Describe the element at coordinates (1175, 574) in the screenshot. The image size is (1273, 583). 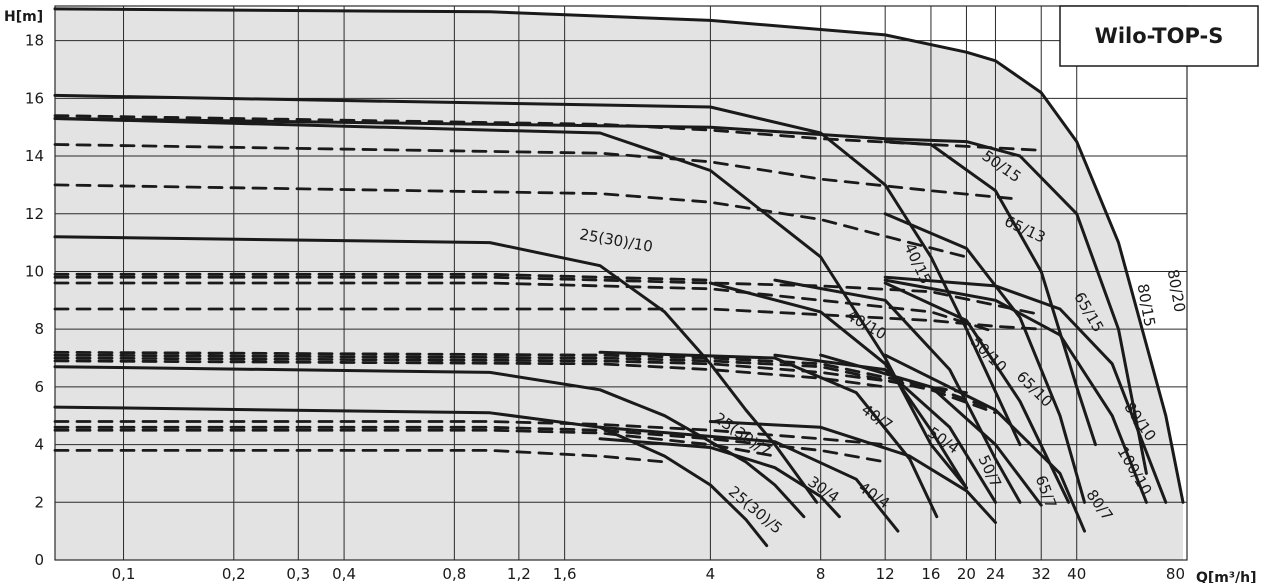
I see `x-tick-label: 80` at that location.